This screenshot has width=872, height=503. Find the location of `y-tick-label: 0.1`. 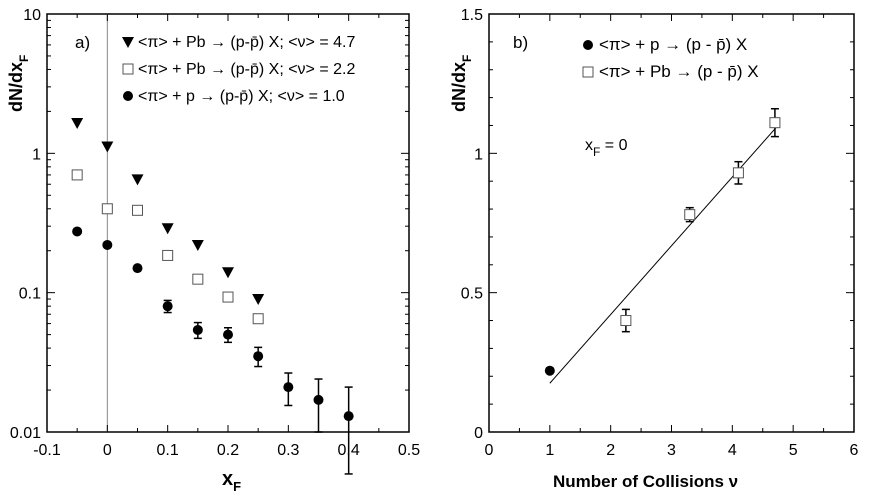

y-tick-label: 0.1 is located at coordinates (30, 294).